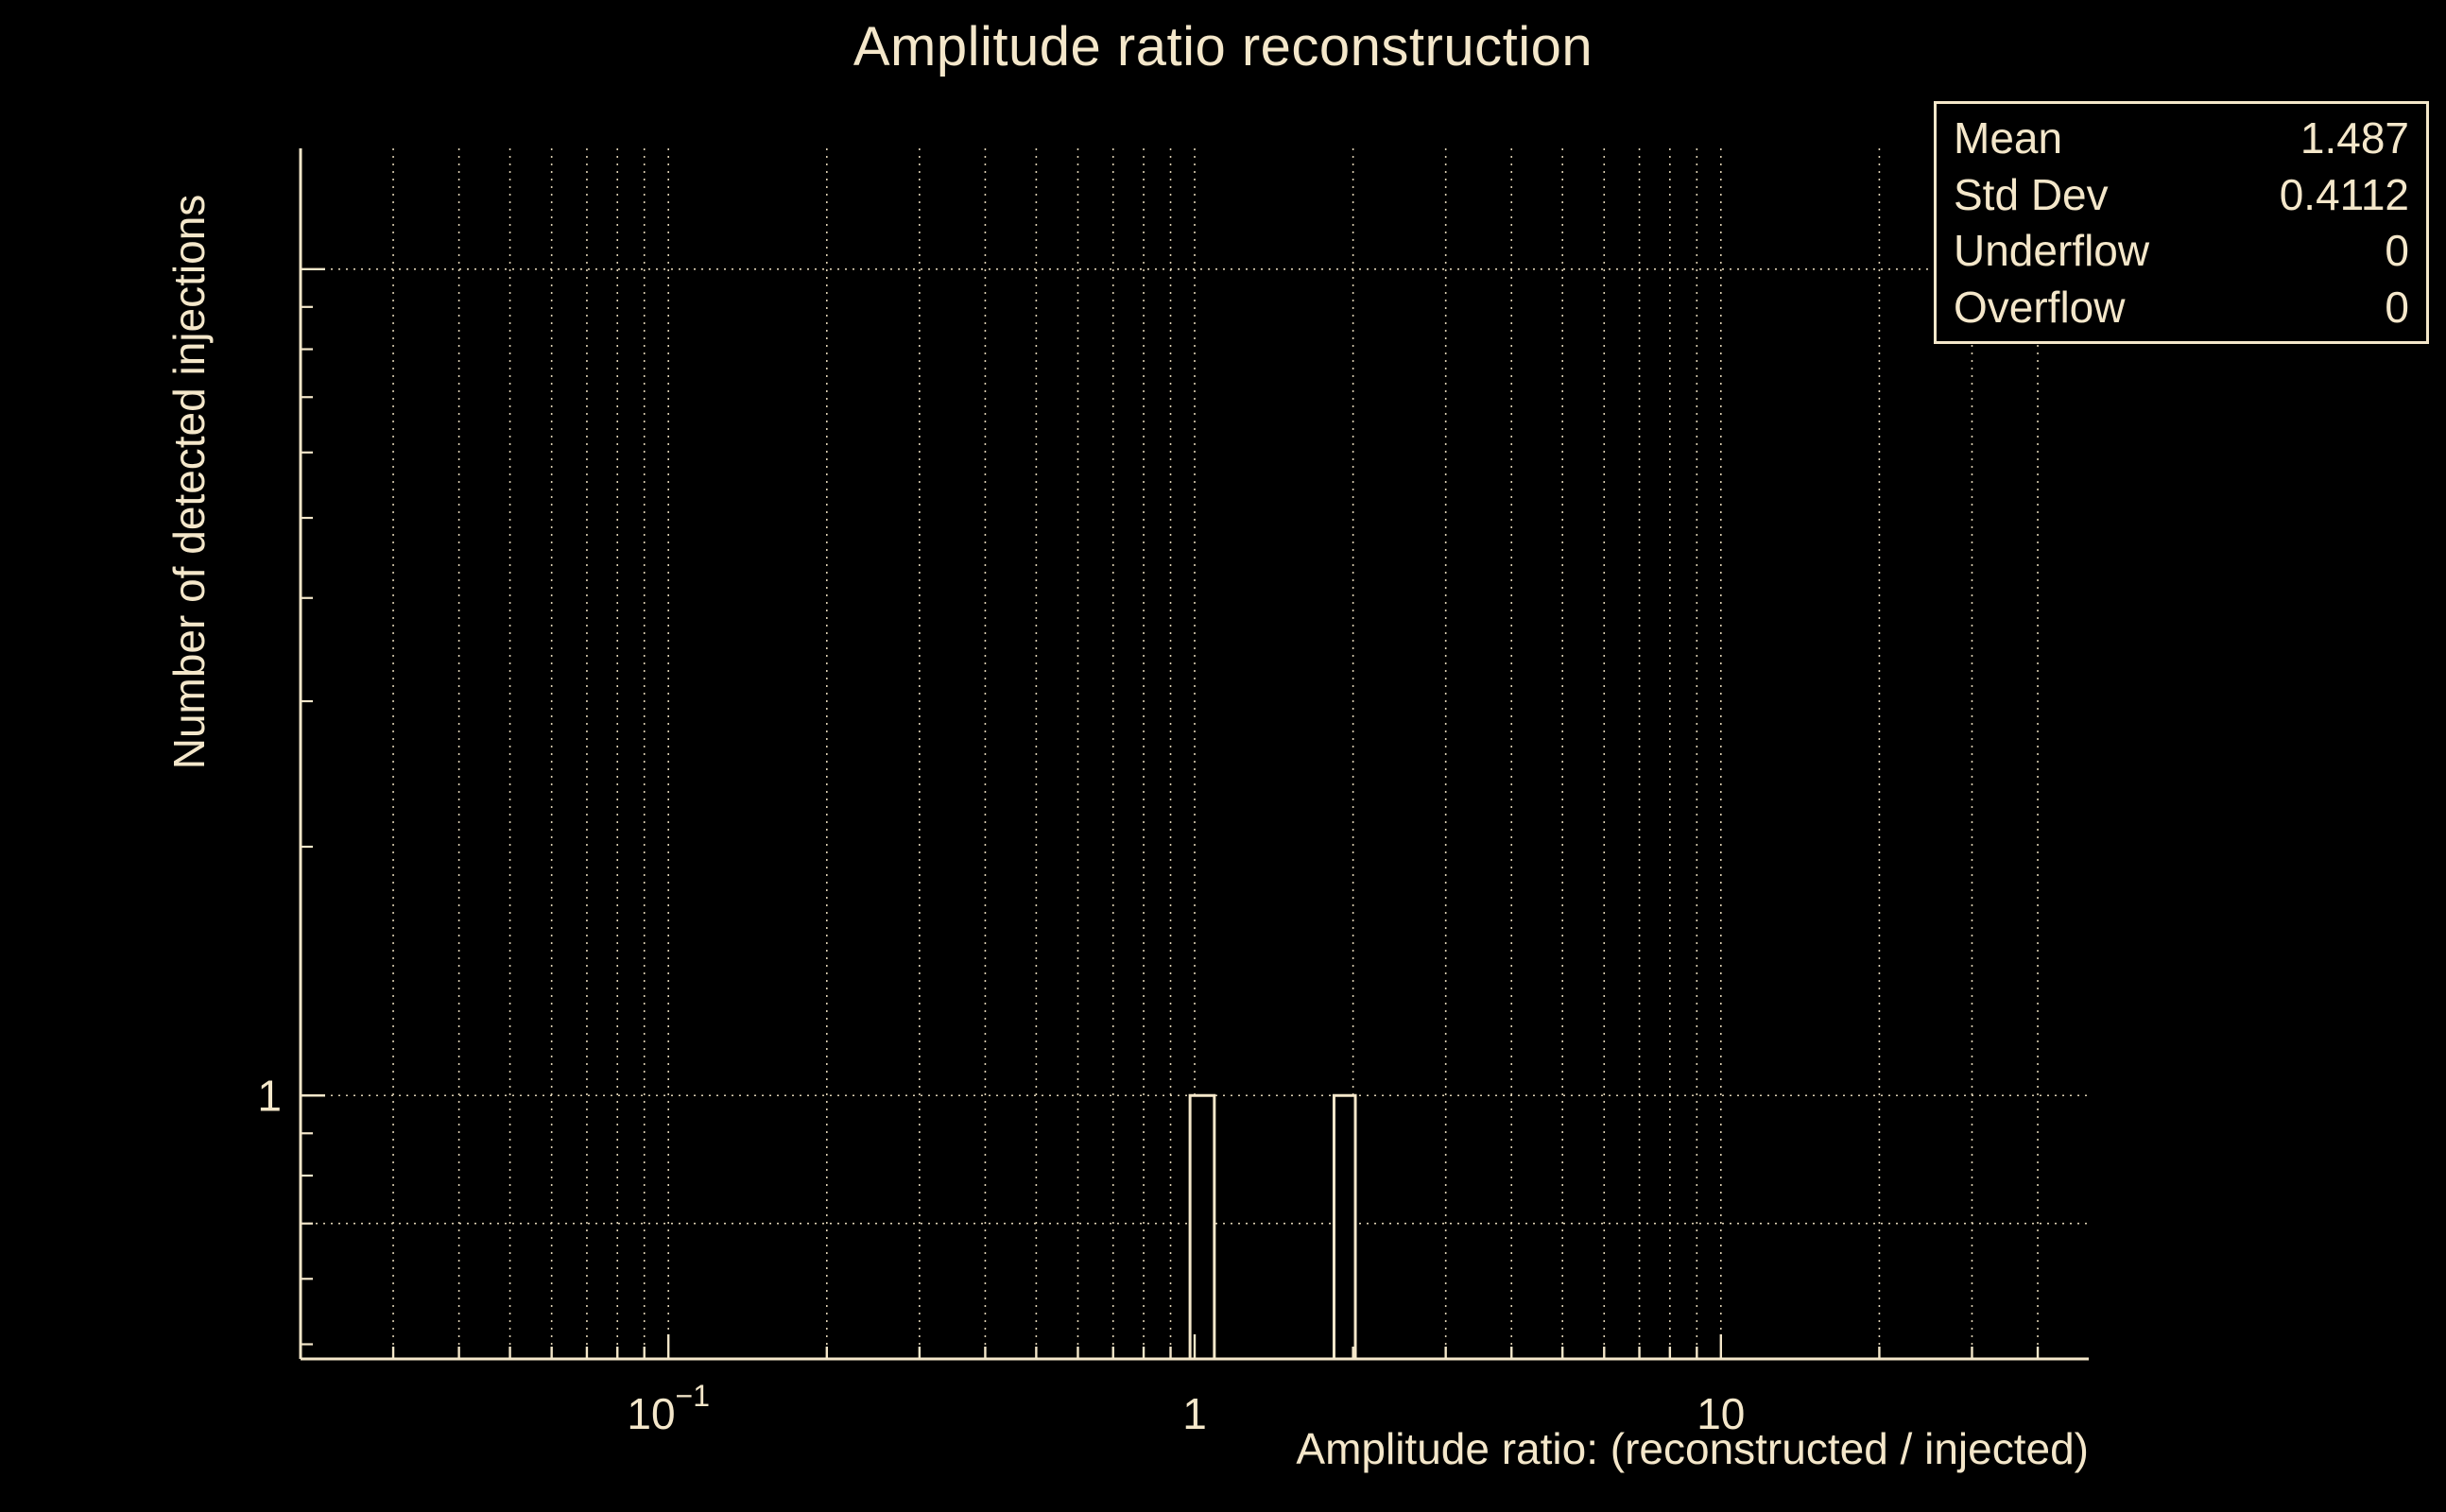 Image resolution: width=2446 pixels, height=1512 pixels. Describe the element at coordinates (189, 482) in the screenshot. I see `y-axis-title: Number of detected injections` at that location.